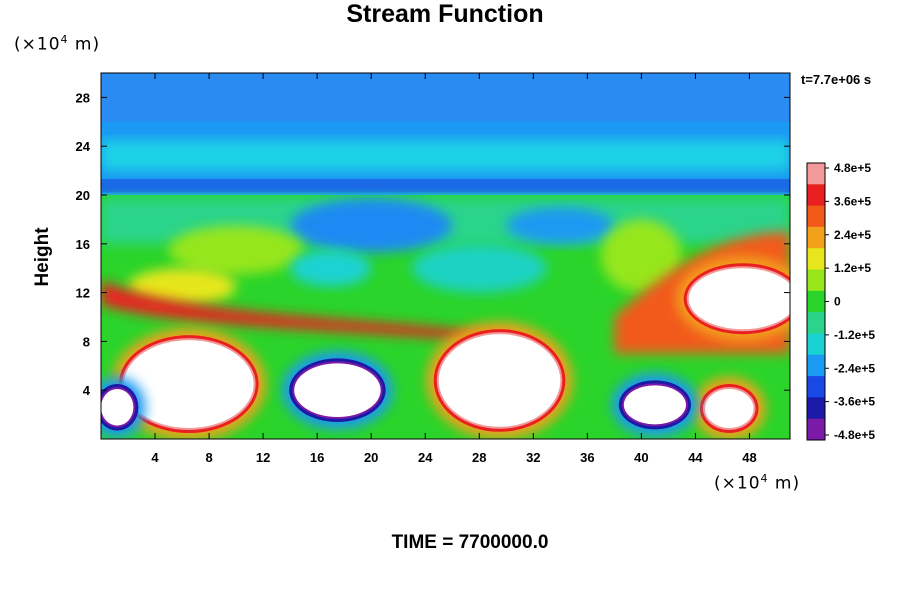  Describe the element at coordinates (425, 457) in the screenshot. I see `x-tick-label: 24` at that location.